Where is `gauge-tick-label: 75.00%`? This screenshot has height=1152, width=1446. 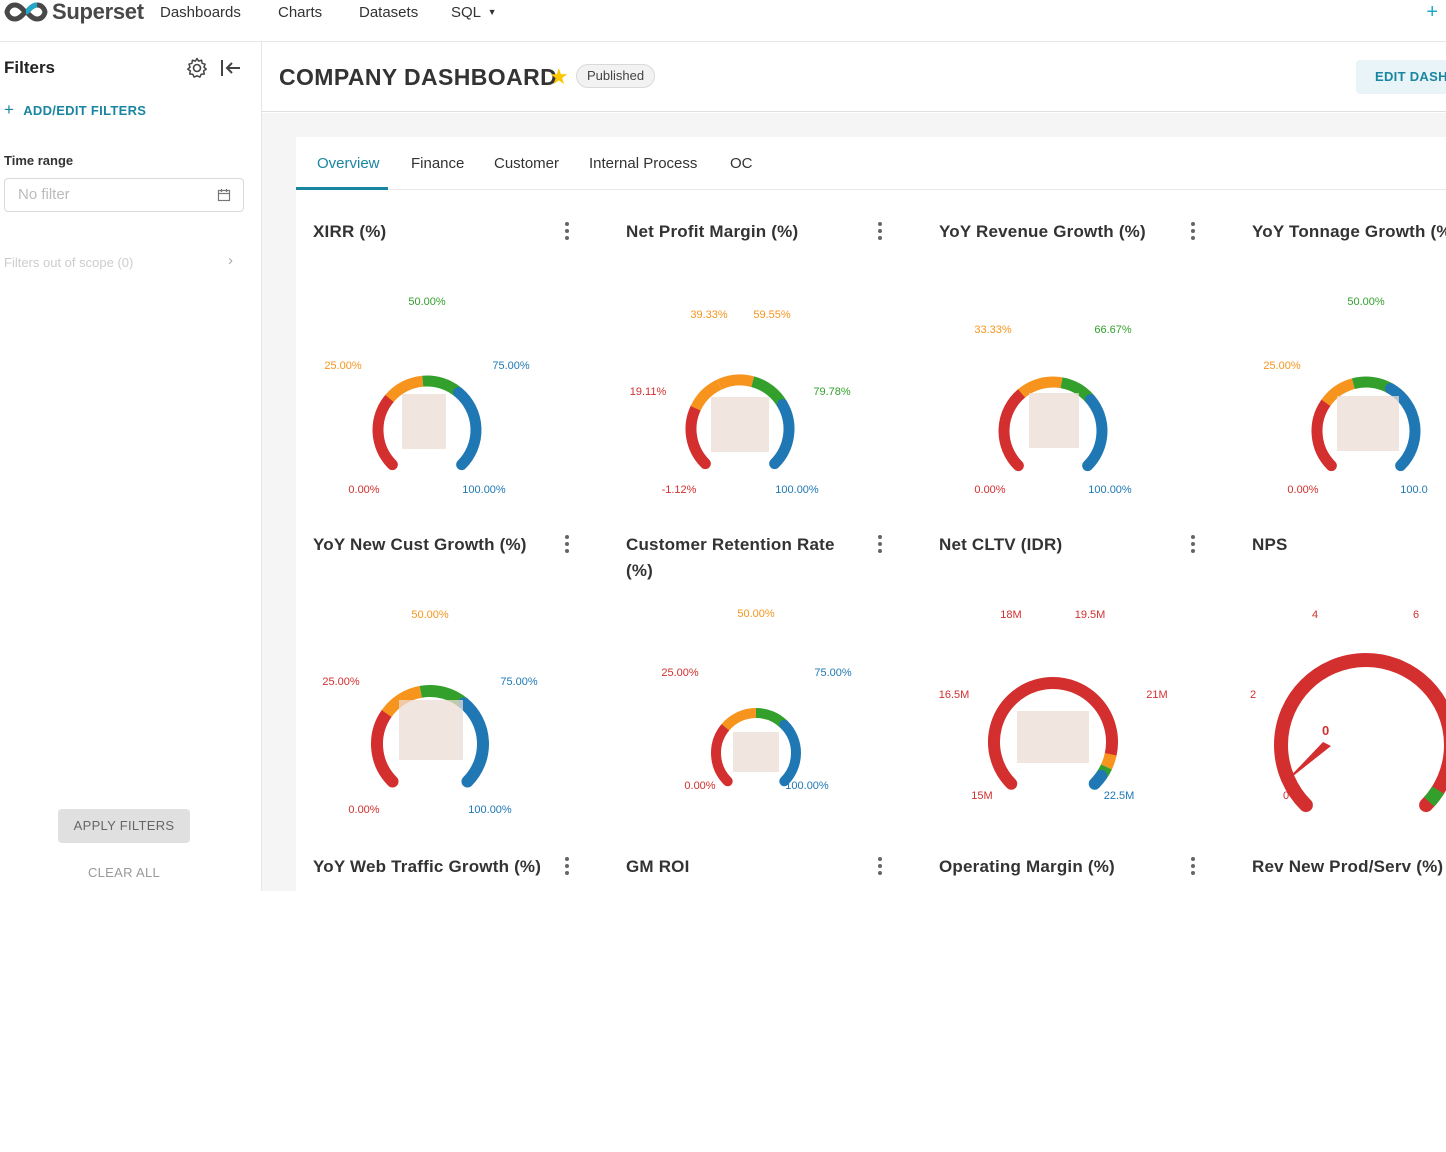
gauge-tick-label: 75.00% is located at coordinates (511, 366).